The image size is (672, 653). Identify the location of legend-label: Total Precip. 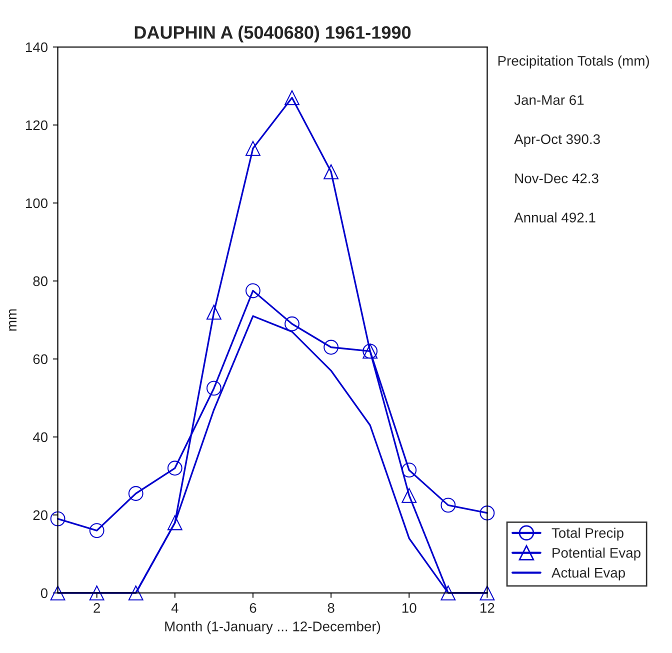
(588, 534).